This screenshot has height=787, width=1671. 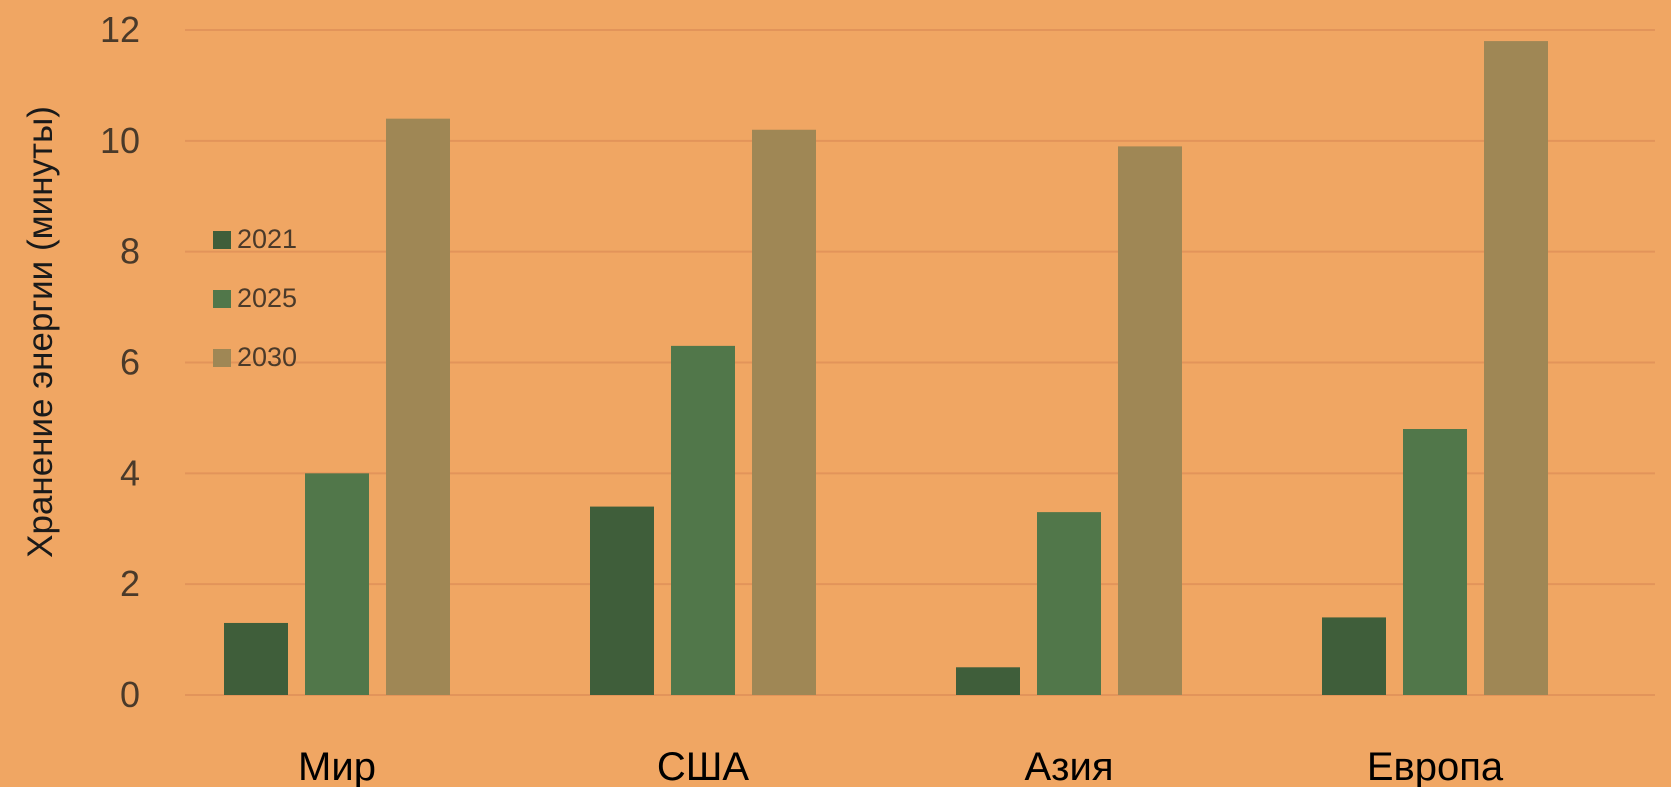 I want to click on legend-label: 2030, so click(x=267, y=357).